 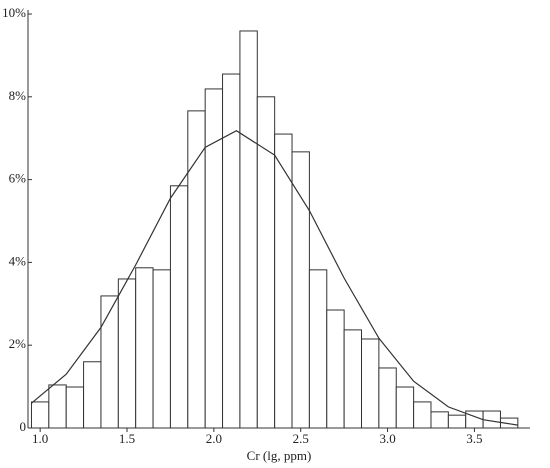 What do you see at coordinates (18, 178) in the screenshot?
I see `y-tick-label: 6%` at bounding box center [18, 178].